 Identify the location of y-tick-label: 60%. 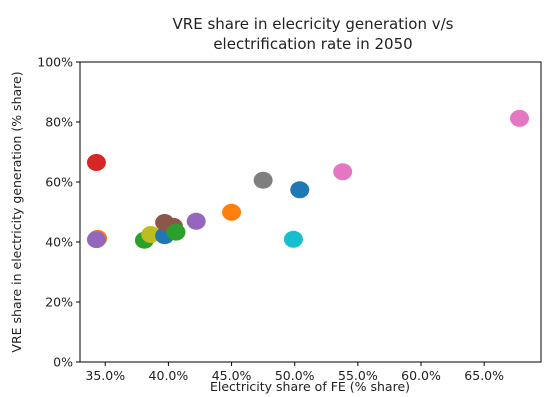
(59, 182).